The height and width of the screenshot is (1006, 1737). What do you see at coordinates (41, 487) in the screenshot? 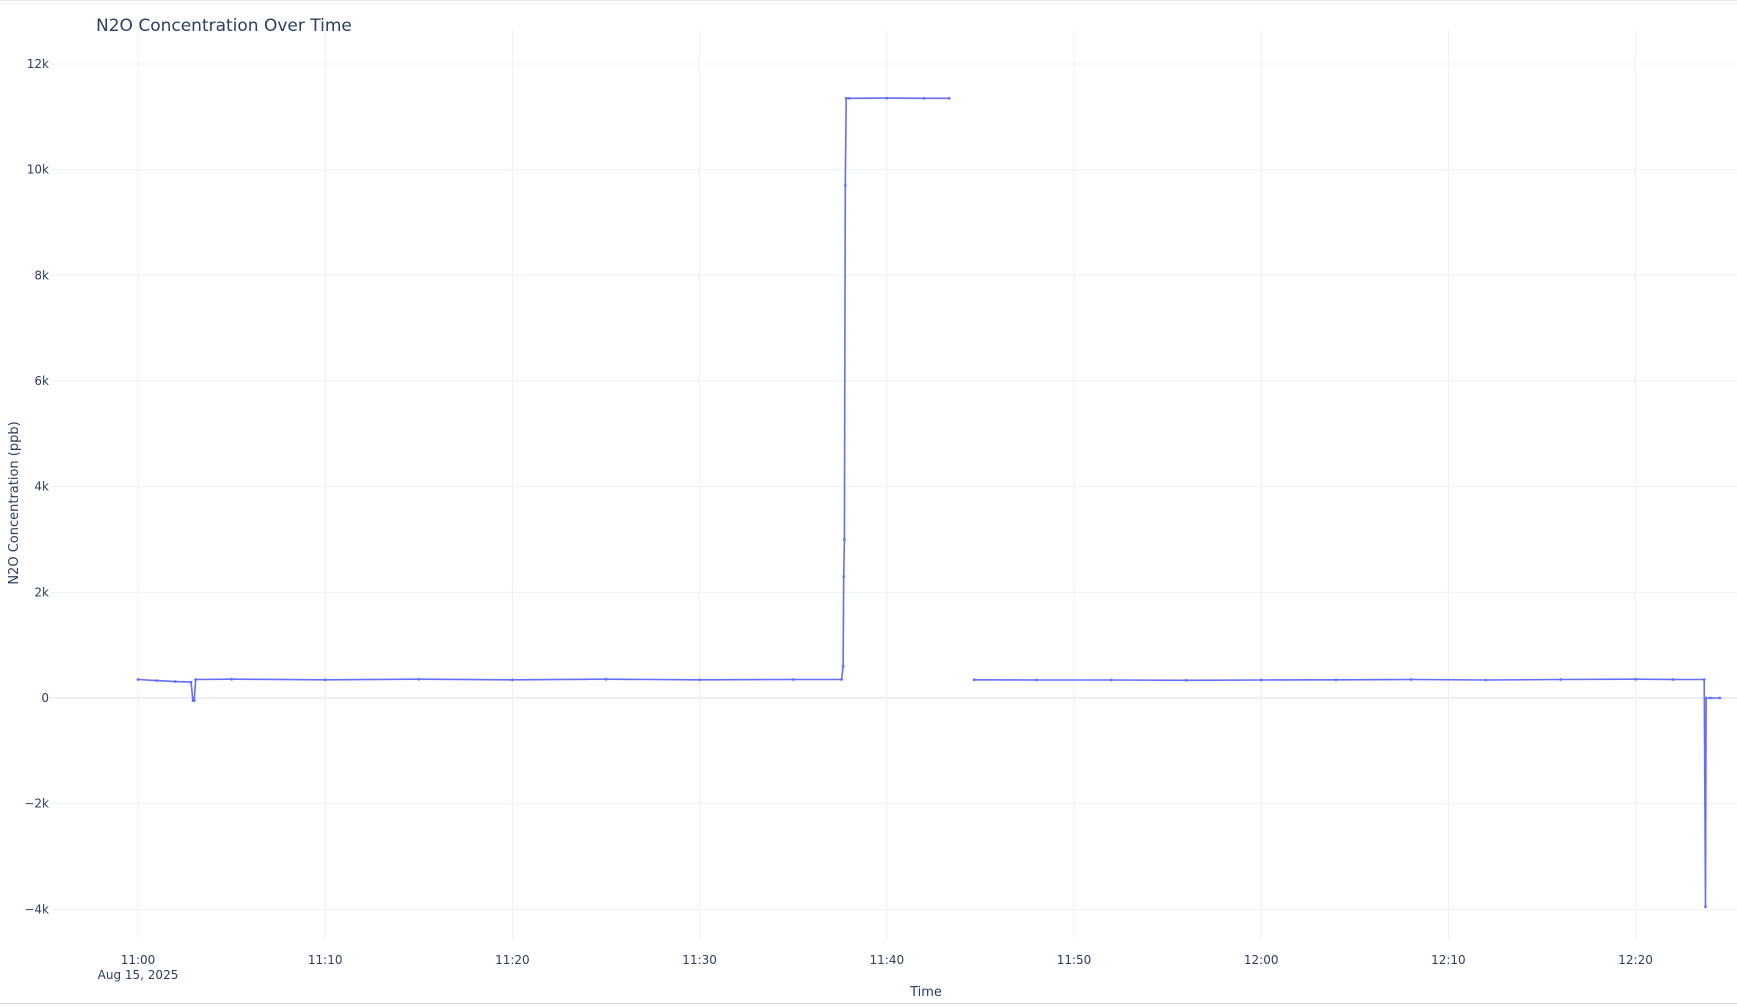
I see `y-tick-label: 4k` at bounding box center [41, 487].